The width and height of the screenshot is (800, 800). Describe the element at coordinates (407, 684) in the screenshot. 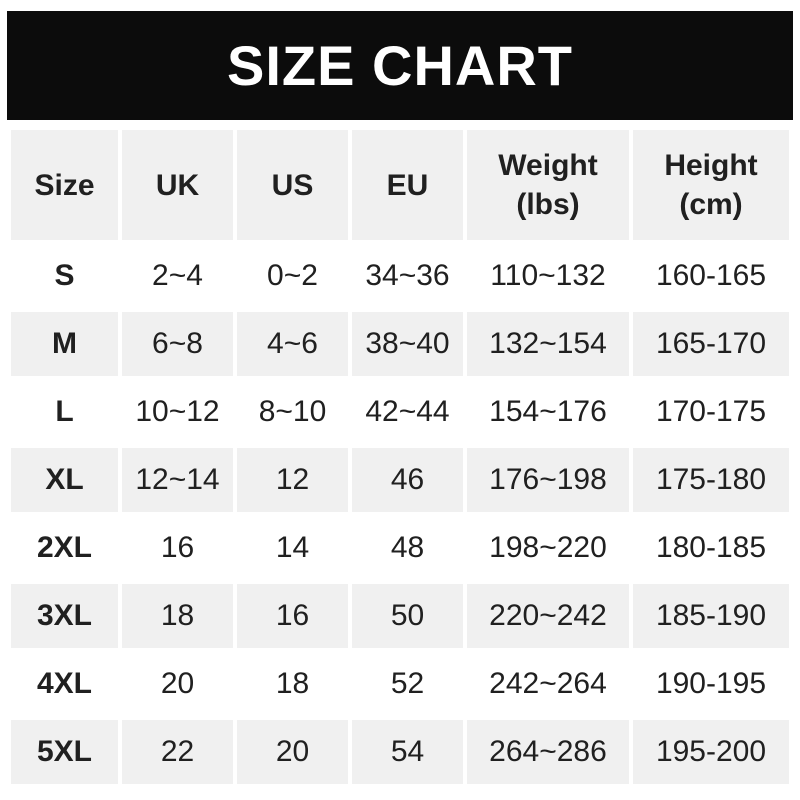

I see `table-cell: 52` at that location.